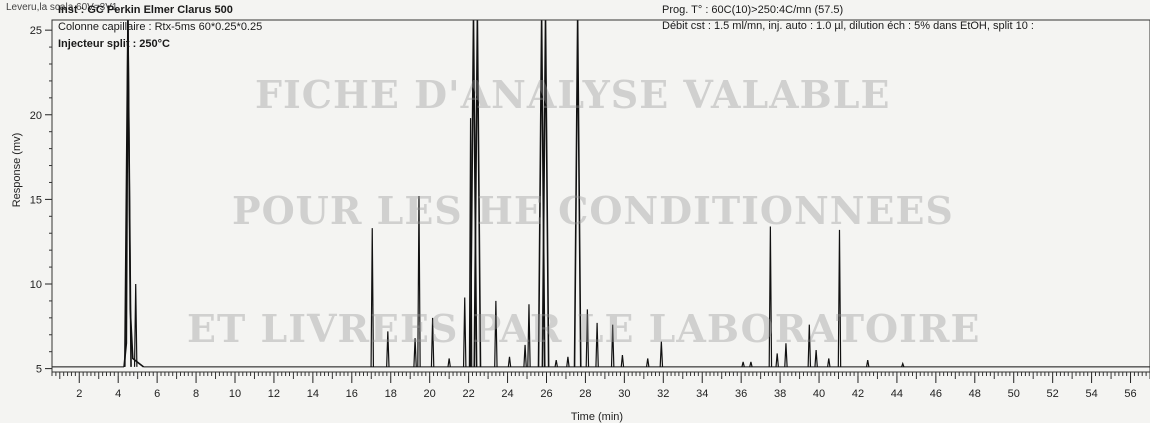 The height and width of the screenshot is (423, 1150). What do you see at coordinates (36, 200) in the screenshot?
I see `y-tick-label: 15` at bounding box center [36, 200].